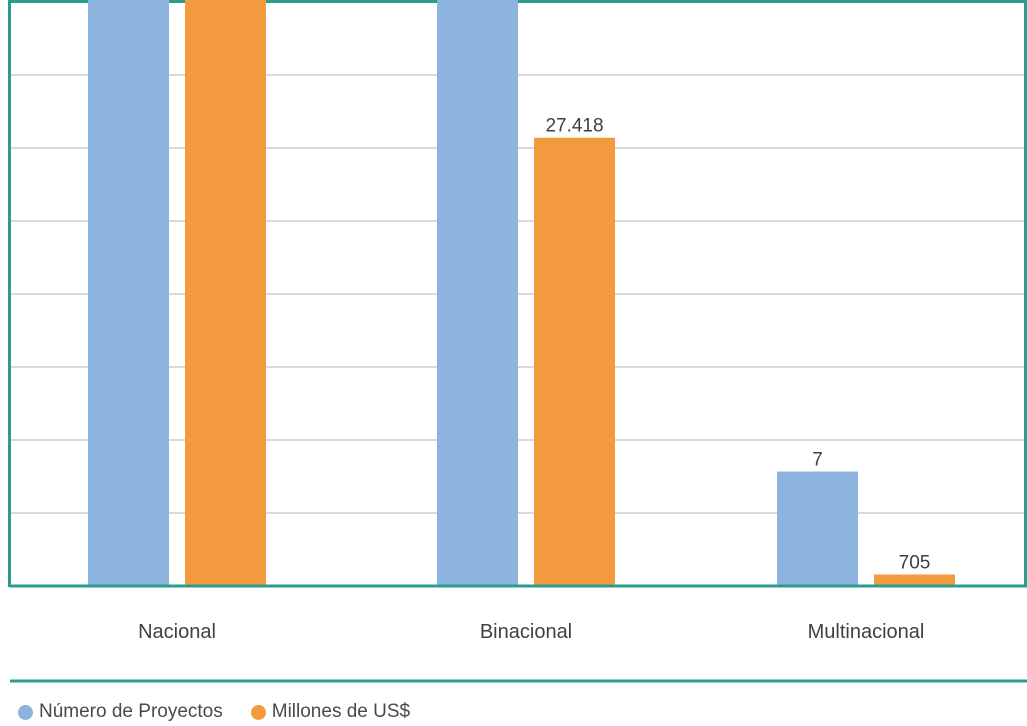 This screenshot has width=1027, height=726. What do you see at coordinates (341, 711) in the screenshot?
I see `legend-label-millones-usd: Millones de US$` at bounding box center [341, 711].